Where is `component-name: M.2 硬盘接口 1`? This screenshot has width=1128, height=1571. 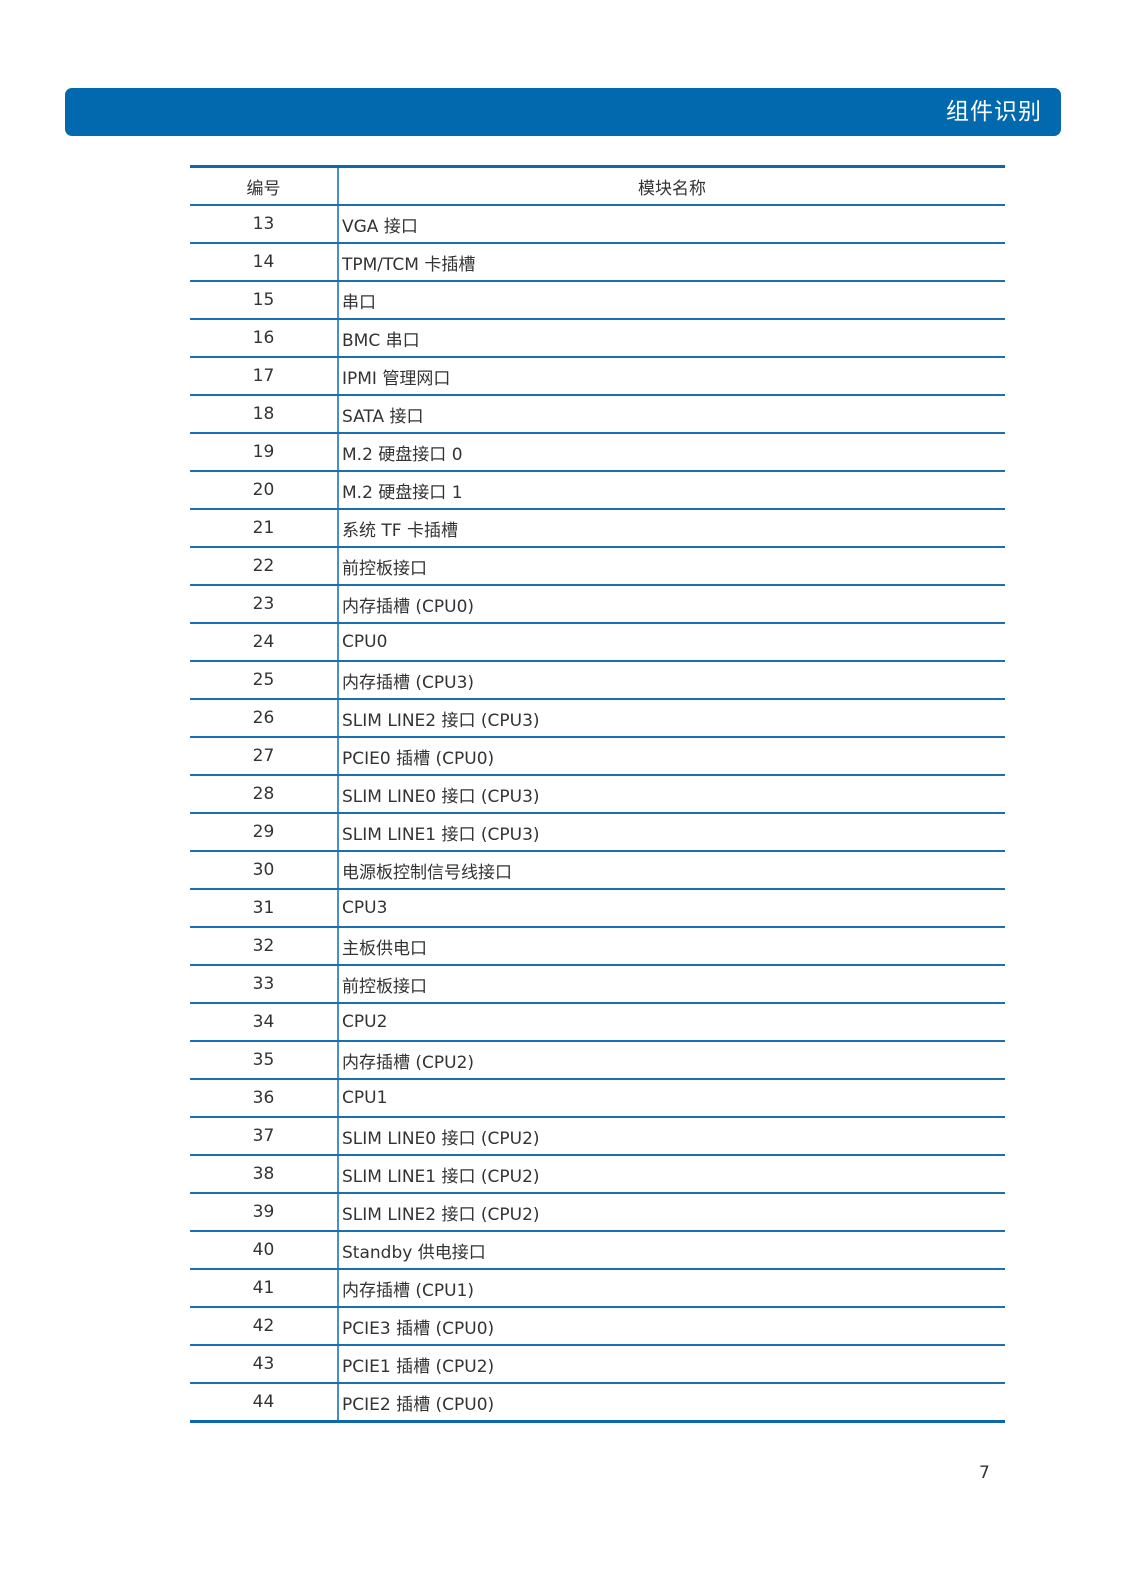 component-name: M.2 硬盘接口 1 is located at coordinates (671, 490).